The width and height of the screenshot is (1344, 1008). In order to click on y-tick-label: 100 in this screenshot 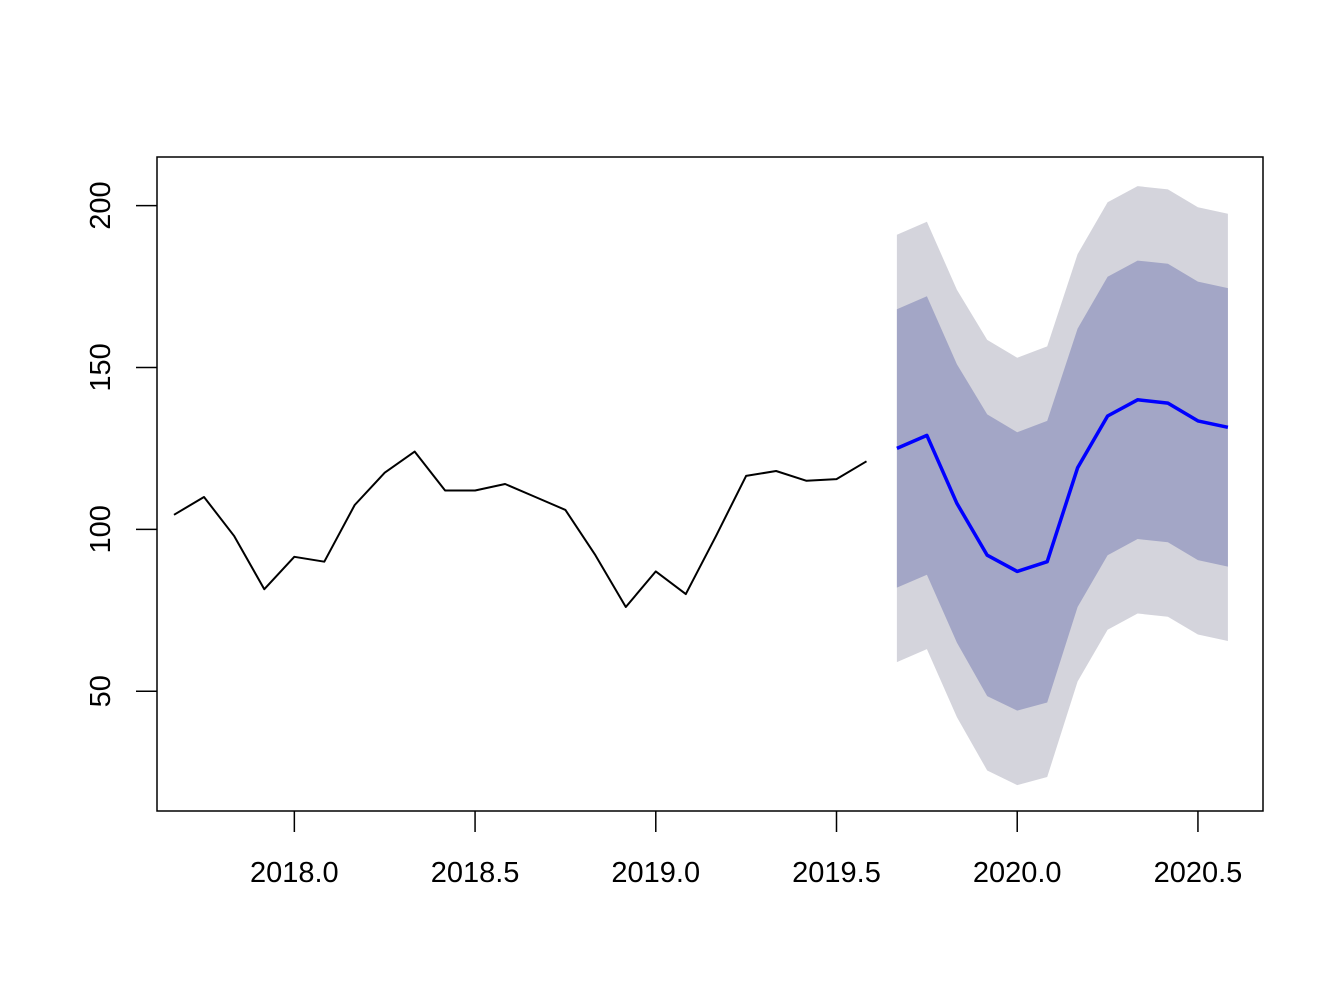, I will do `click(101, 529)`.